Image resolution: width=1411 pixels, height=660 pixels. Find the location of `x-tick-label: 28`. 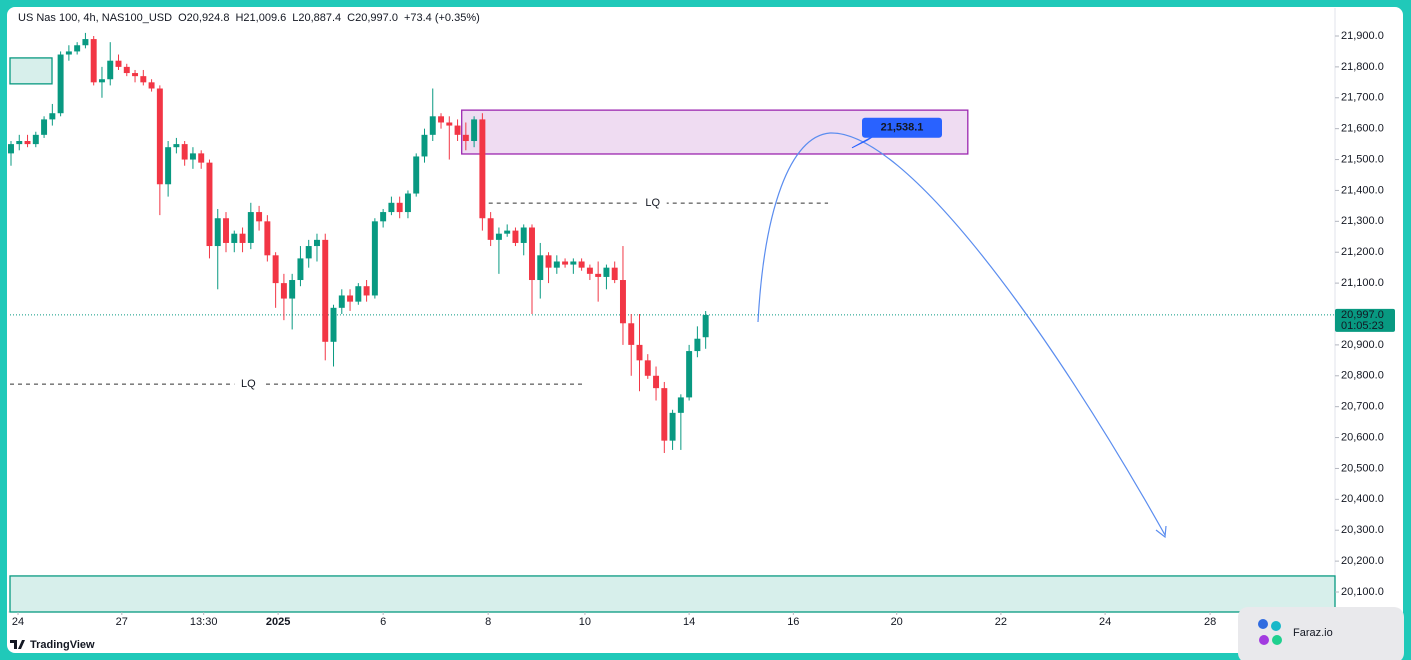

x-tick-label: 28 is located at coordinates (1210, 622).